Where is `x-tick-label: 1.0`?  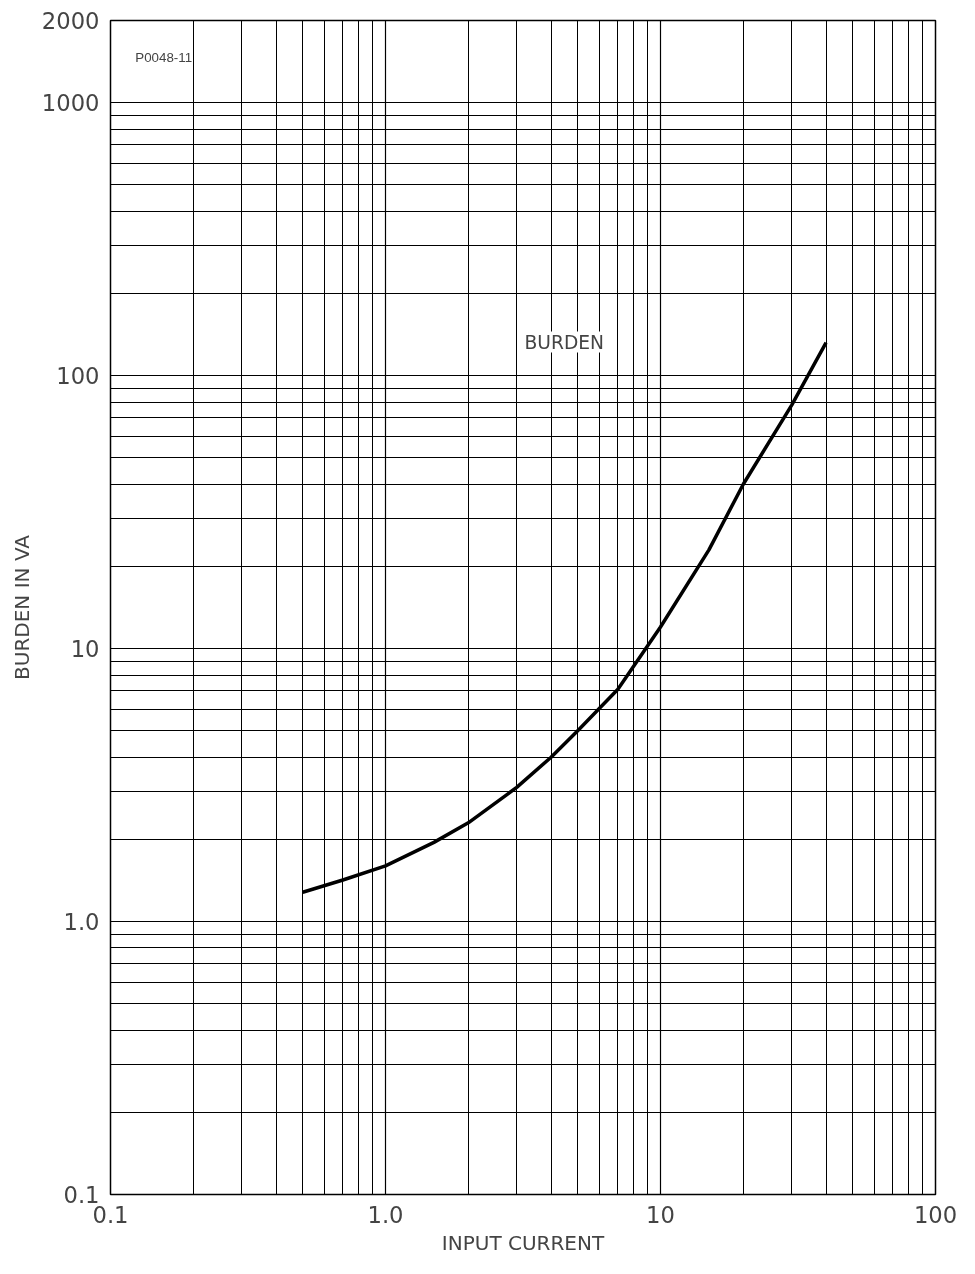
x-tick-label: 1.0 is located at coordinates (385, 1214).